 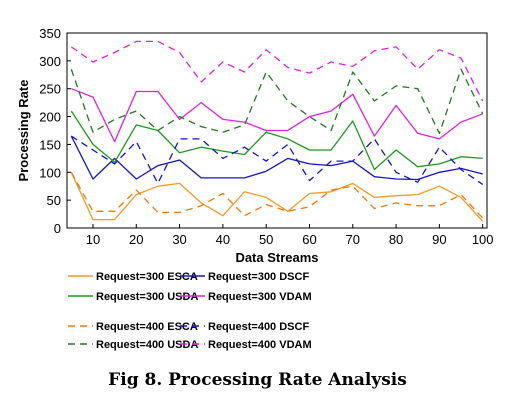 I want to click on y-tick-label: 300, so click(x=50, y=61).